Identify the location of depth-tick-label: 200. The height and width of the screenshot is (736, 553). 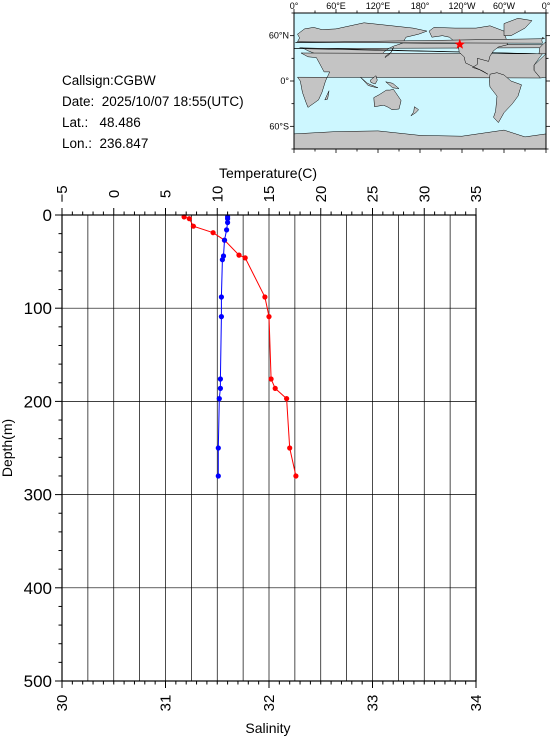
(38, 401).